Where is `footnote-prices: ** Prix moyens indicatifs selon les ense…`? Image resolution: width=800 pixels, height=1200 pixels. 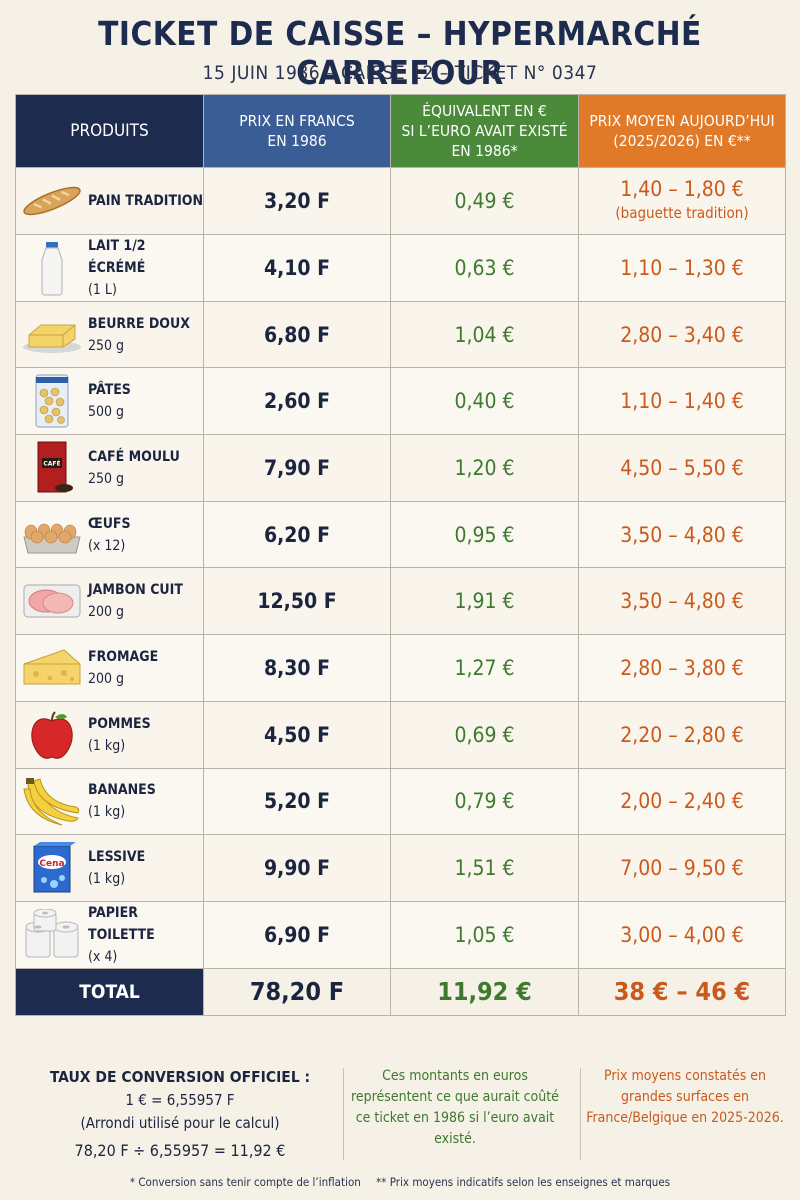
footnote-prices: ** Prix moyens indicatifs selon les ense… is located at coordinates (523, 1182).